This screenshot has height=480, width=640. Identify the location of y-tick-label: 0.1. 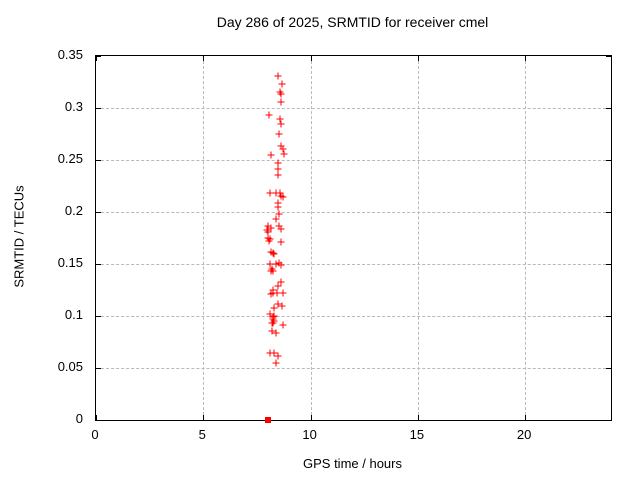
(73, 314).